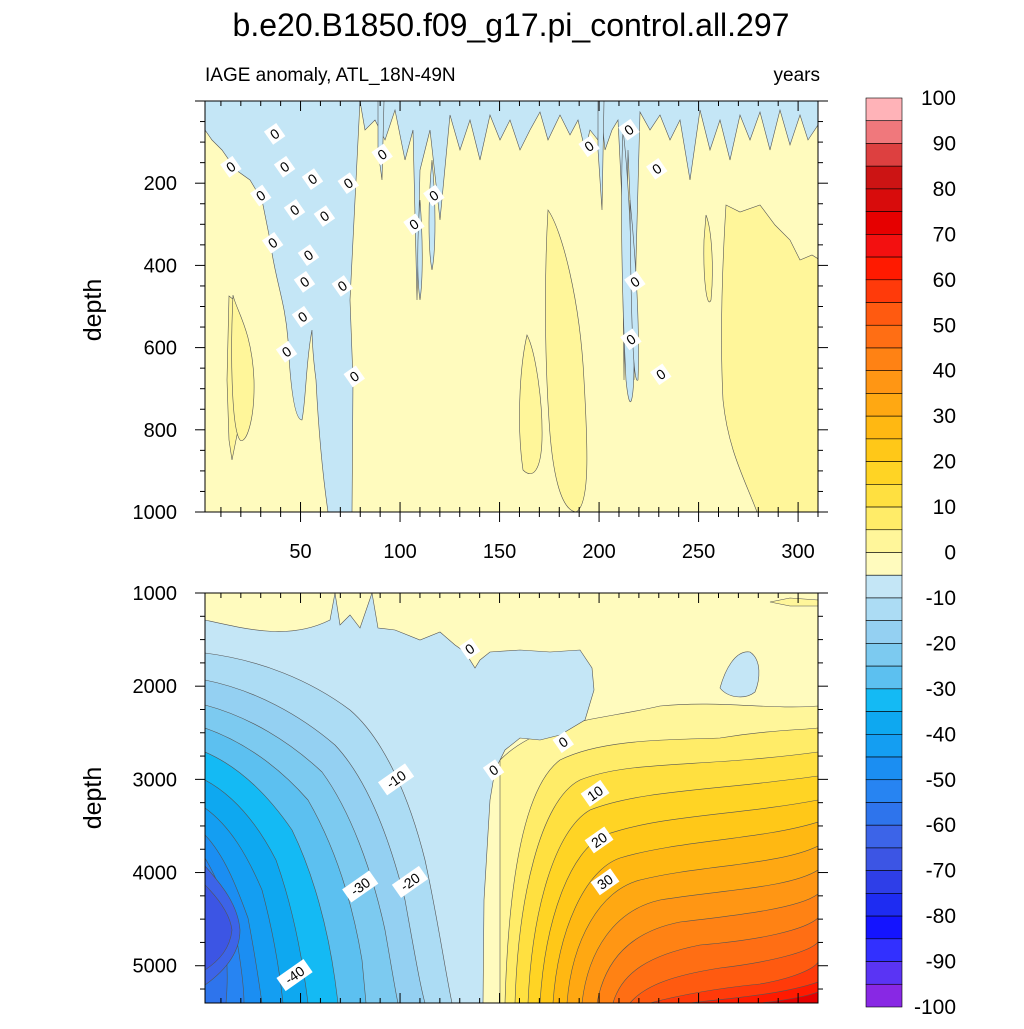 Image resolution: width=1024 pixels, height=1029 pixels. Describe the element at coordinates (941, 734) in the screenshot. I see `colorbar-label: -40` at that location.